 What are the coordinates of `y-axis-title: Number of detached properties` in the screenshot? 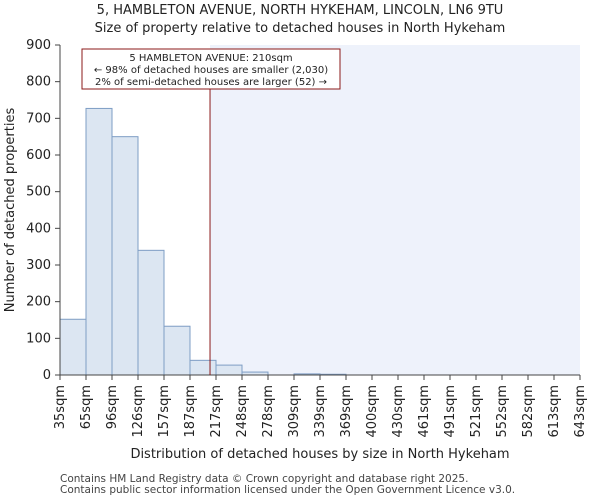 It's located at (10, 210).